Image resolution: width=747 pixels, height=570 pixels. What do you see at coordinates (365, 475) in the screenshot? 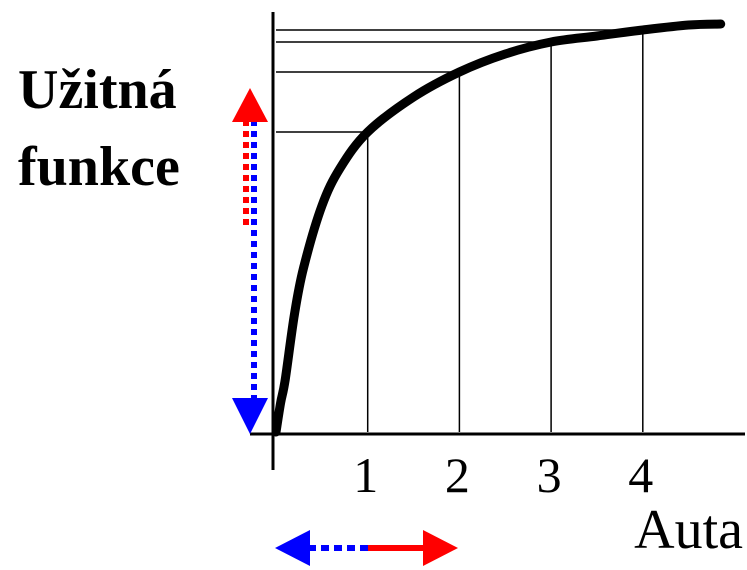
I see `x-tick-label-1: 1` at bounding box center [365, 475].